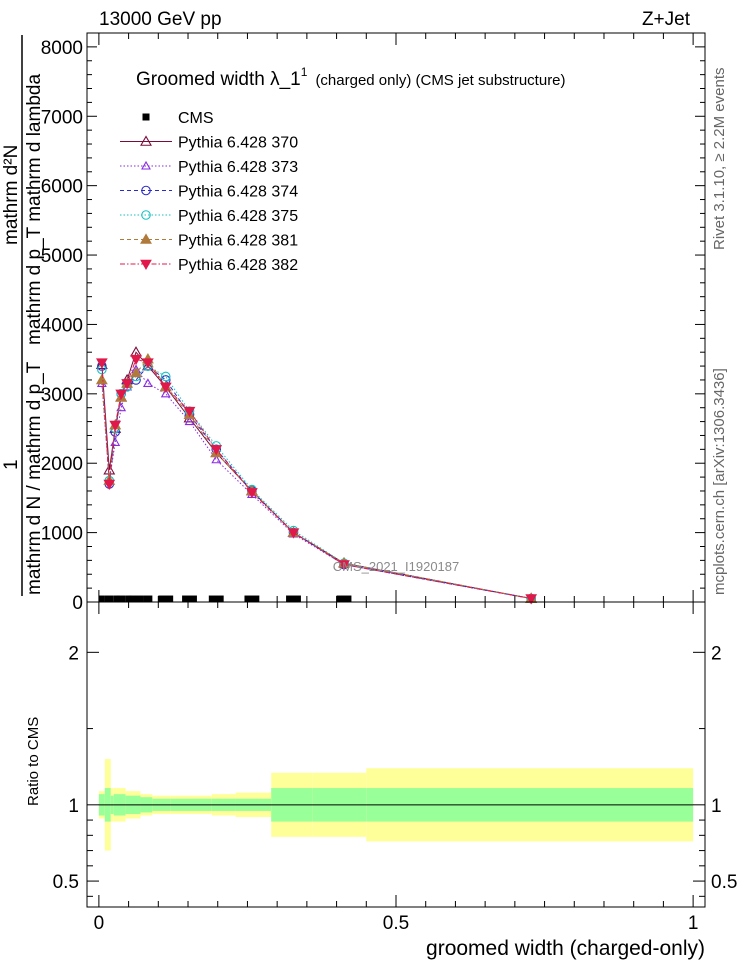 Image resolution: width=746 pixels, height=972 pixels. I want to click on ratio-tick-label: 1, so click(73, 806).